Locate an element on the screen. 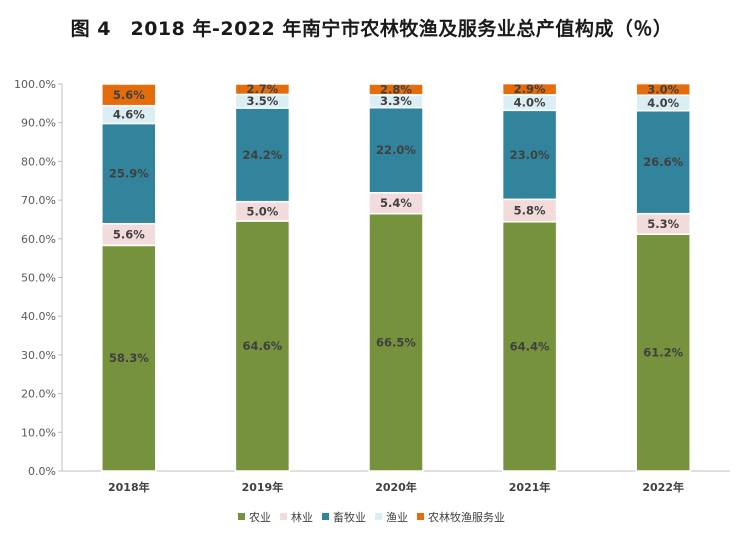 Image resolution: width=743 pixels, height=537 pixels. data-label: 22.0% is located at coordinates (396, 150).